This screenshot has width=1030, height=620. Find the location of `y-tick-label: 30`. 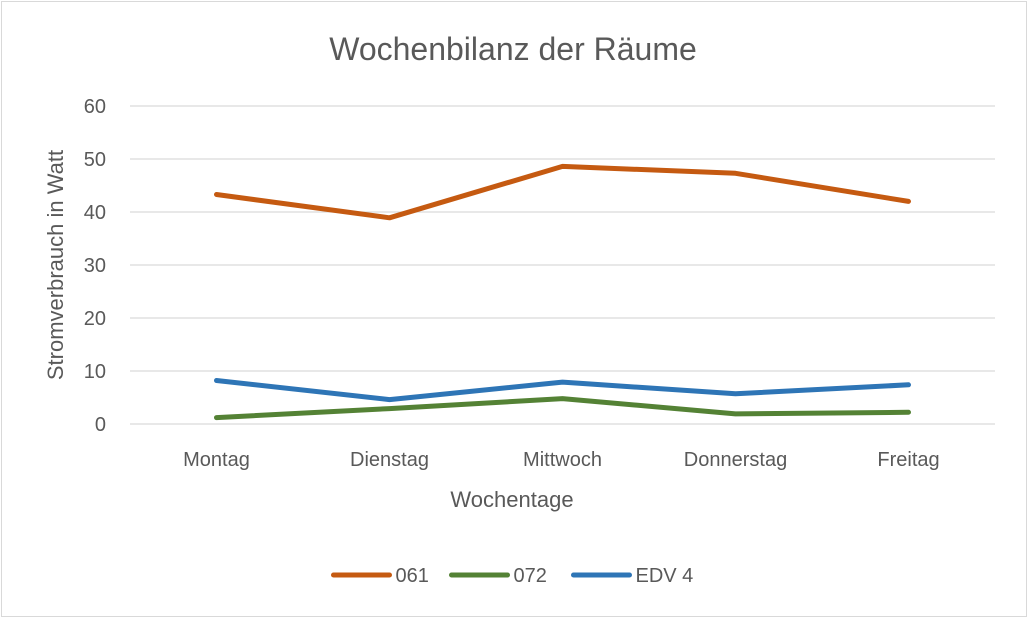

y-tick-label: 30 is located at coordinates (95, 266).